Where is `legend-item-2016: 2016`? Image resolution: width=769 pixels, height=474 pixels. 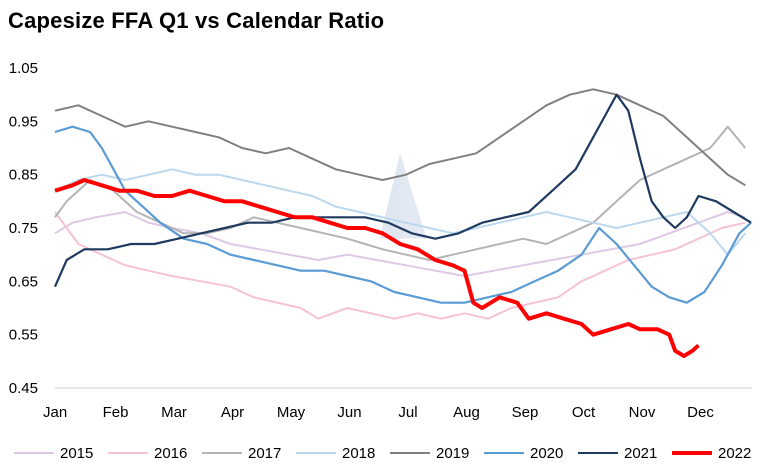
legend-item-2016: 2016 is located at coordinates (147, 453).